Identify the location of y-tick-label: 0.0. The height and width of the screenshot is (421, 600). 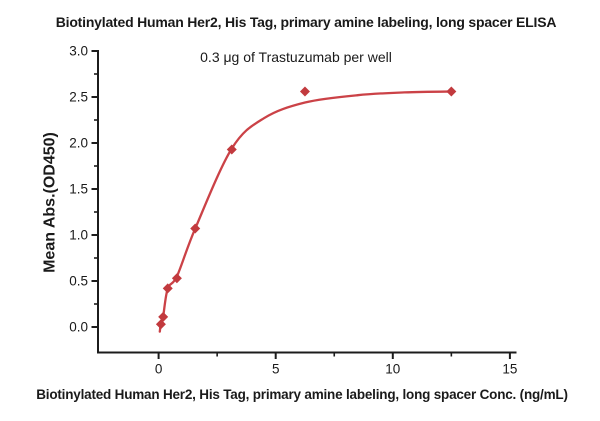
(78, 327).